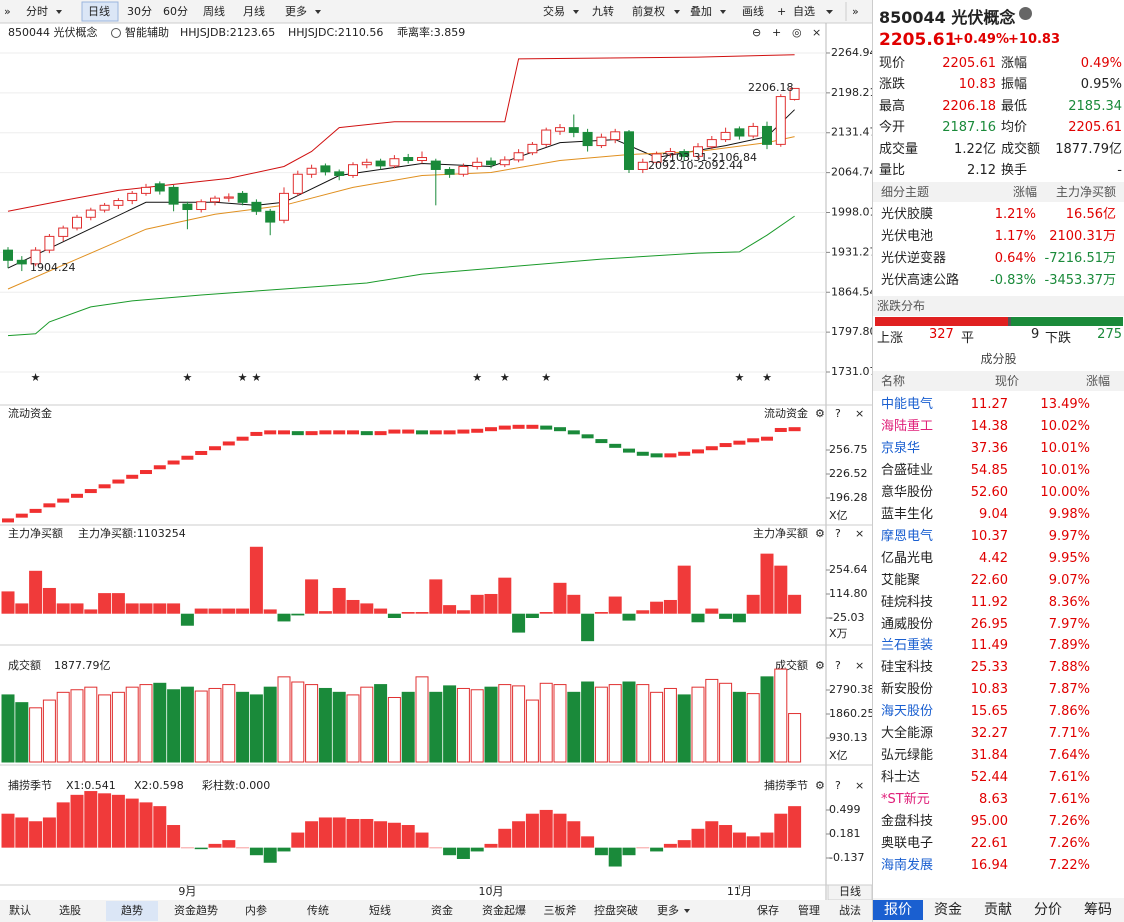  What do you see at coordinates (850, 910) in the screenshot?
I see `tab: 战法` at bounding box center [850, 910].